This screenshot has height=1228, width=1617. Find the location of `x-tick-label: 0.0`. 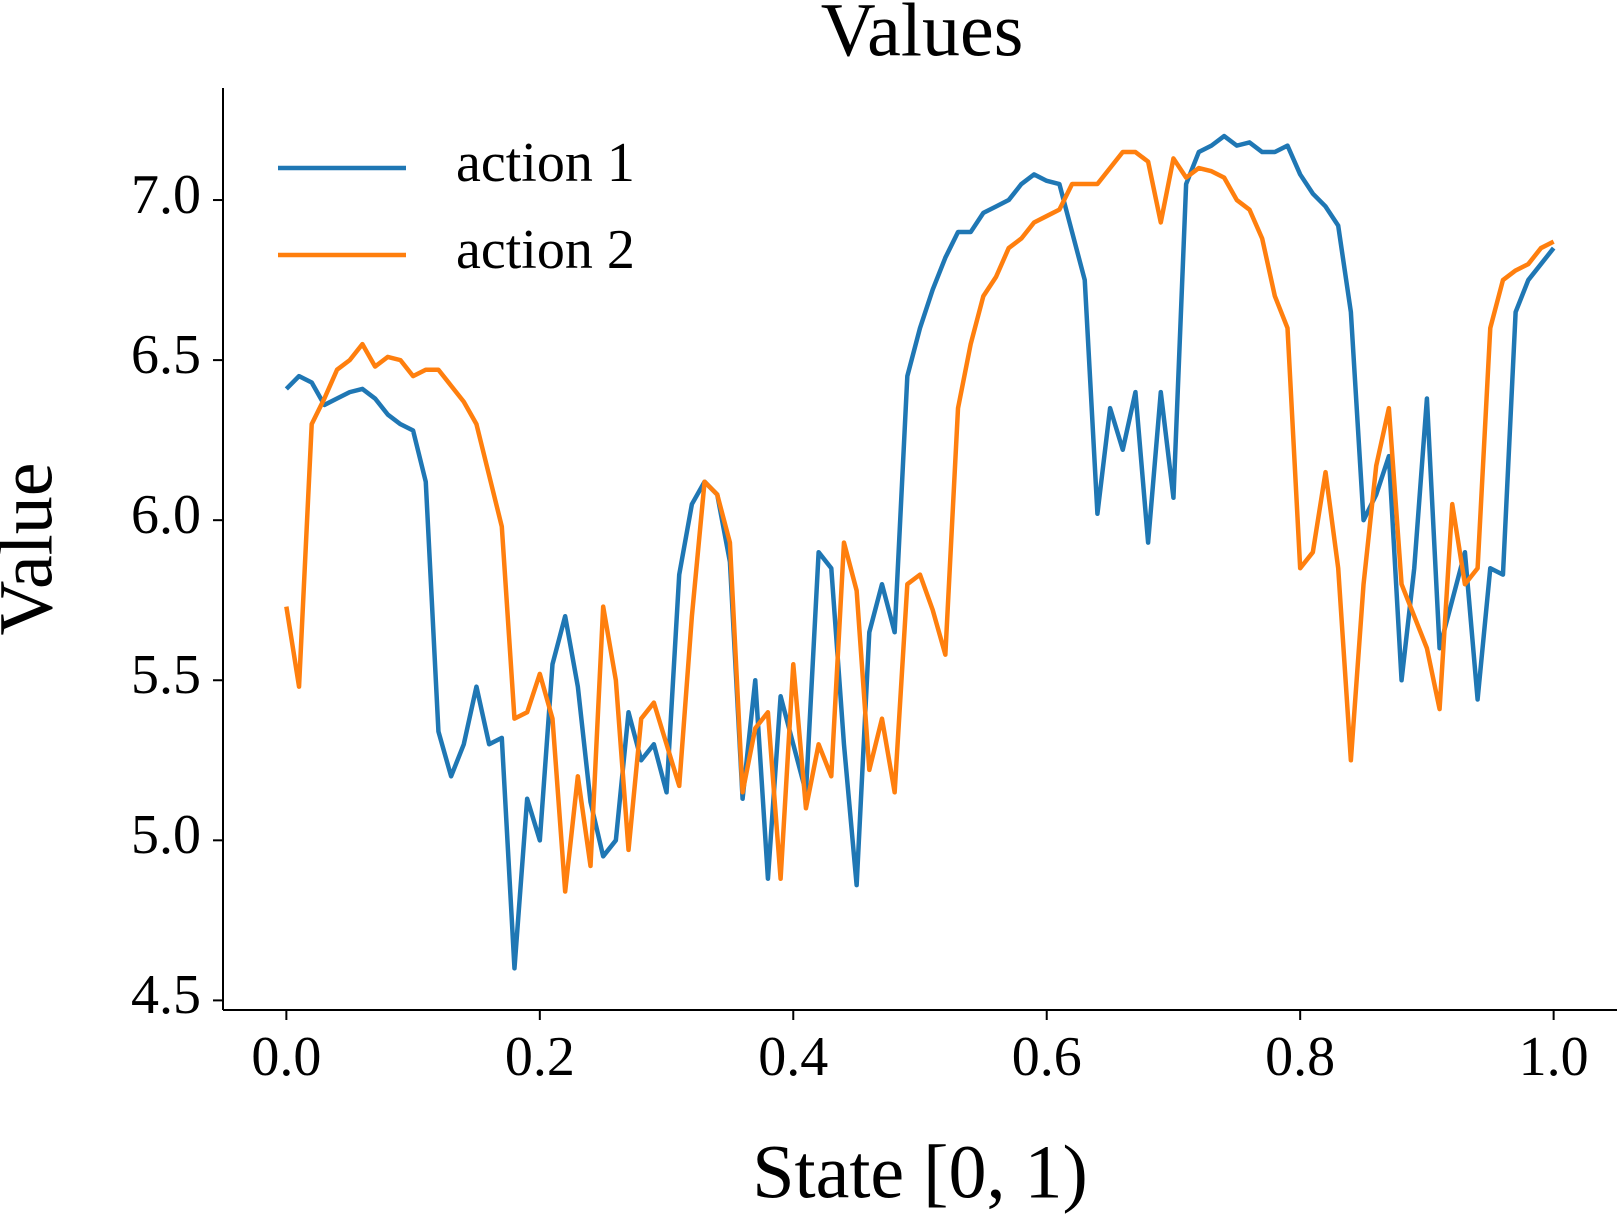

x-tick-label: 0.0 is located at coordinates (286, 1057).